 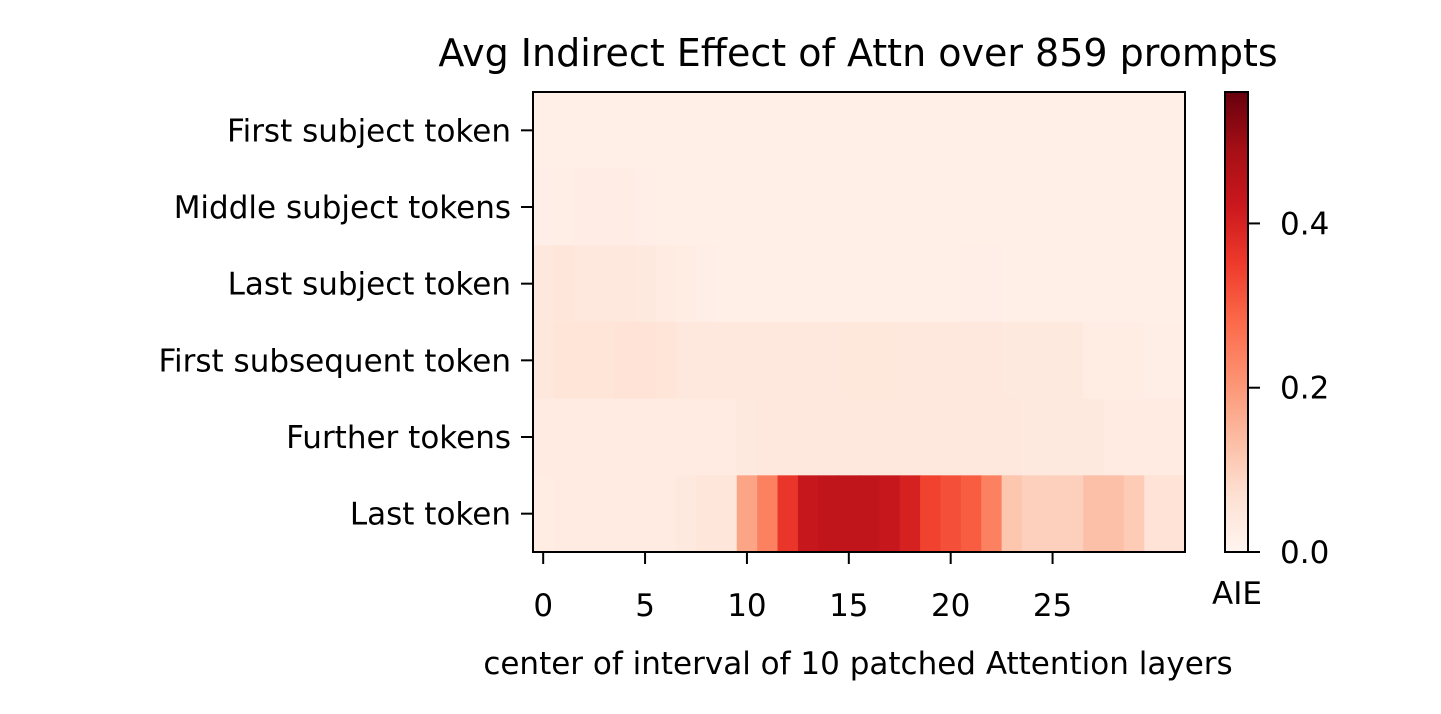 What do you see at coordinates (1236, 322) in the screenshot?
I see `colorbar-gradient` at bounding box center [1236, 322].